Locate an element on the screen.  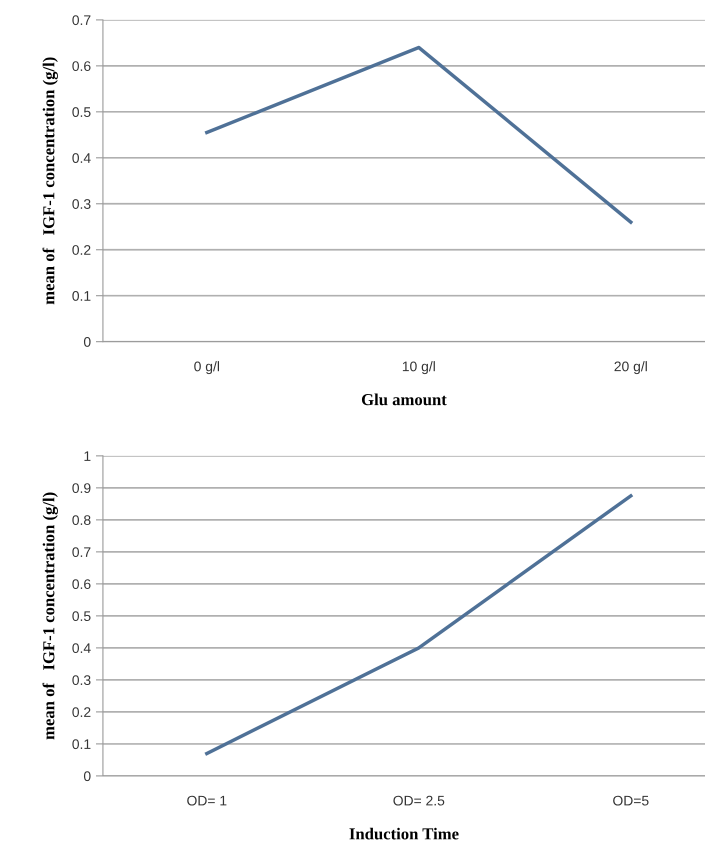
x-tick-label: OD=5 is located at coordinates (631, 801).